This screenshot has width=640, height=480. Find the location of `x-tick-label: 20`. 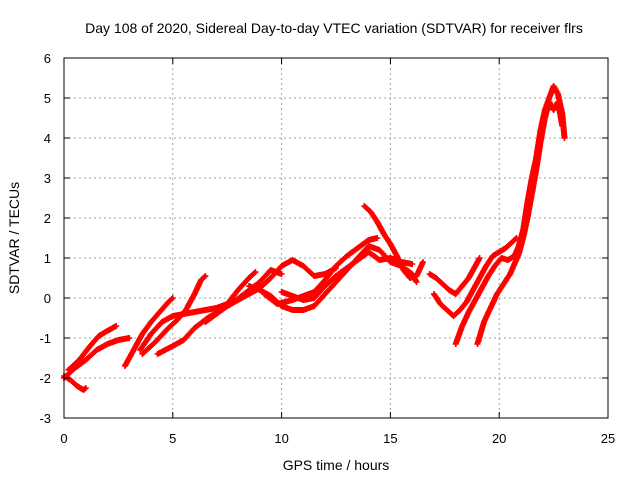

x-tick-label: 20 is located at coordinates (499, 438).